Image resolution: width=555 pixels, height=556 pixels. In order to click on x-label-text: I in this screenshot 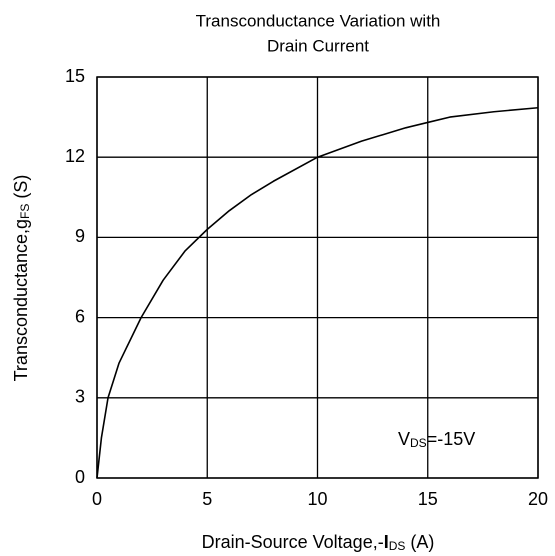, I will do `click(386, 542)`.